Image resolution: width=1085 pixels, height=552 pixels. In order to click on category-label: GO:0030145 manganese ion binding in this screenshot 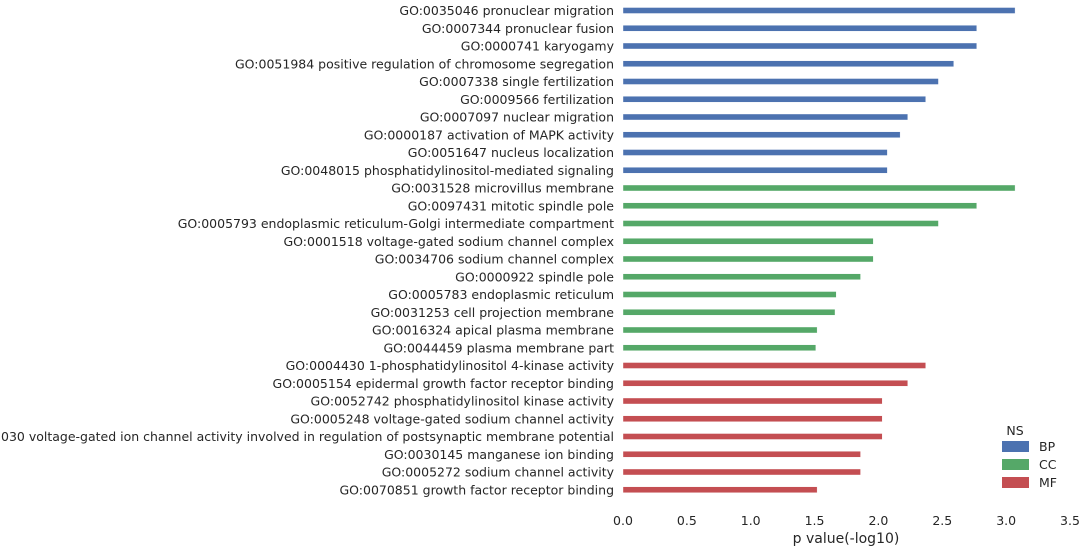, I will do `click(499, 454)`.